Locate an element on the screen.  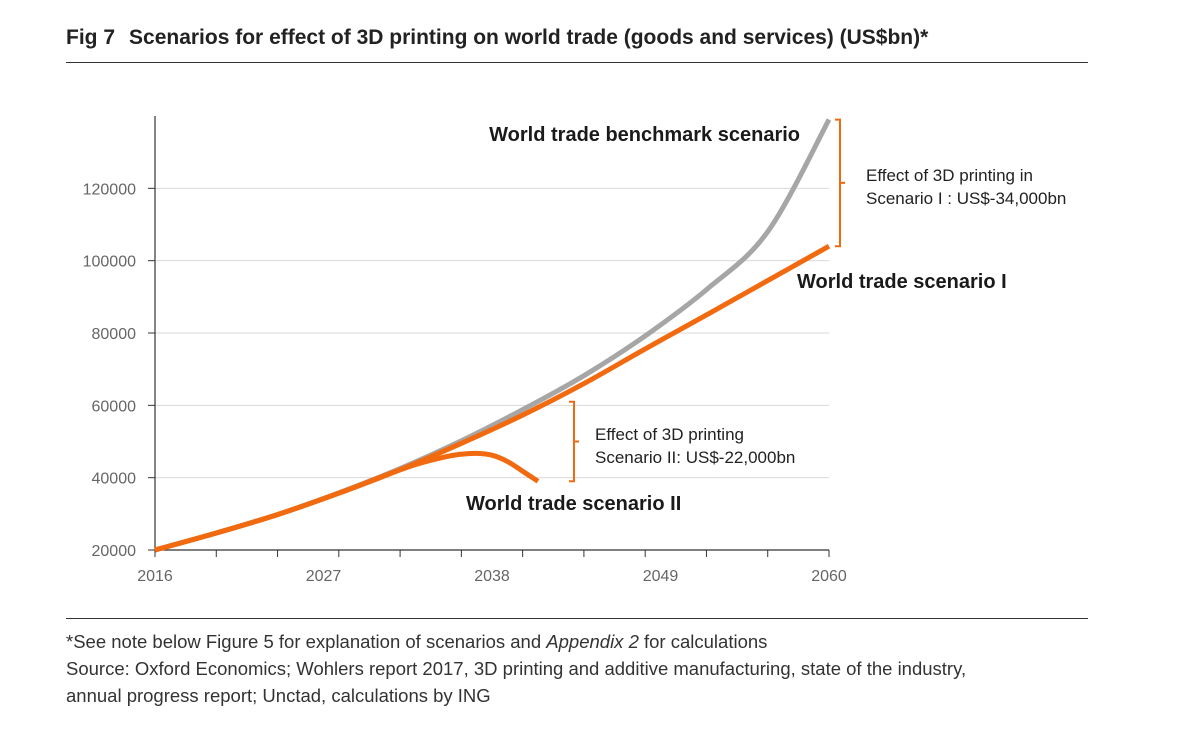
note-appendix: Appendix 2 is located at coordinates (592, 641).